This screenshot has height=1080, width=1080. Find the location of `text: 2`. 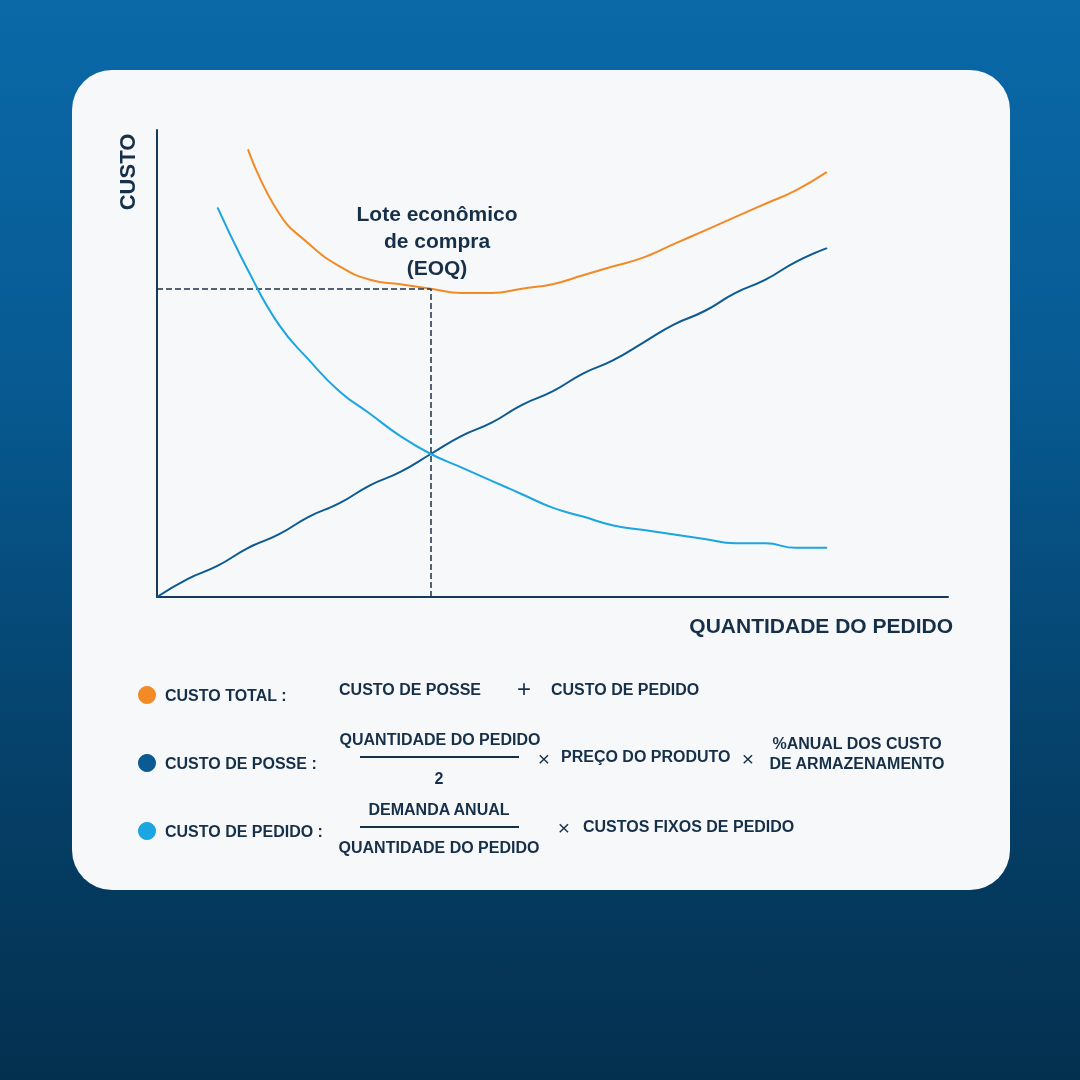

text: 2 is located at coordinates (439, 779).